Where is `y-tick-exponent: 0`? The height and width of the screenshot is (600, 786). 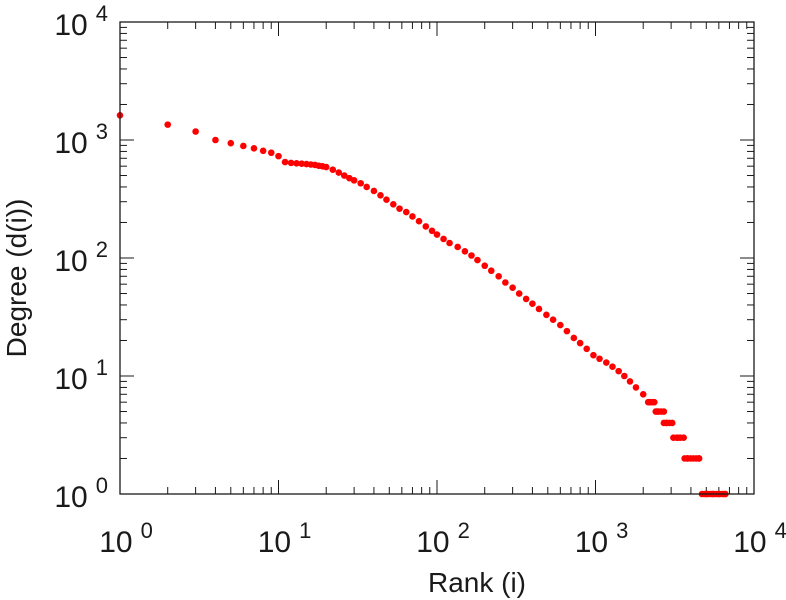 y-tick-exponent: 0 is located at coordinates (102, 485).